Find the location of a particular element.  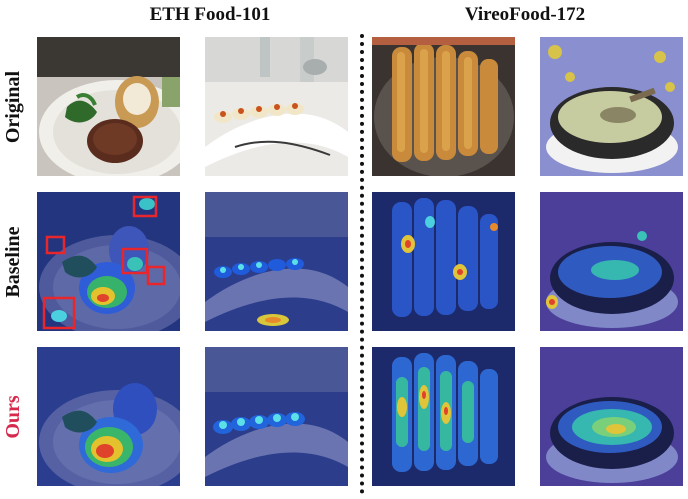

image-ours-deviled-eggs is located at coordinates (276, 416).